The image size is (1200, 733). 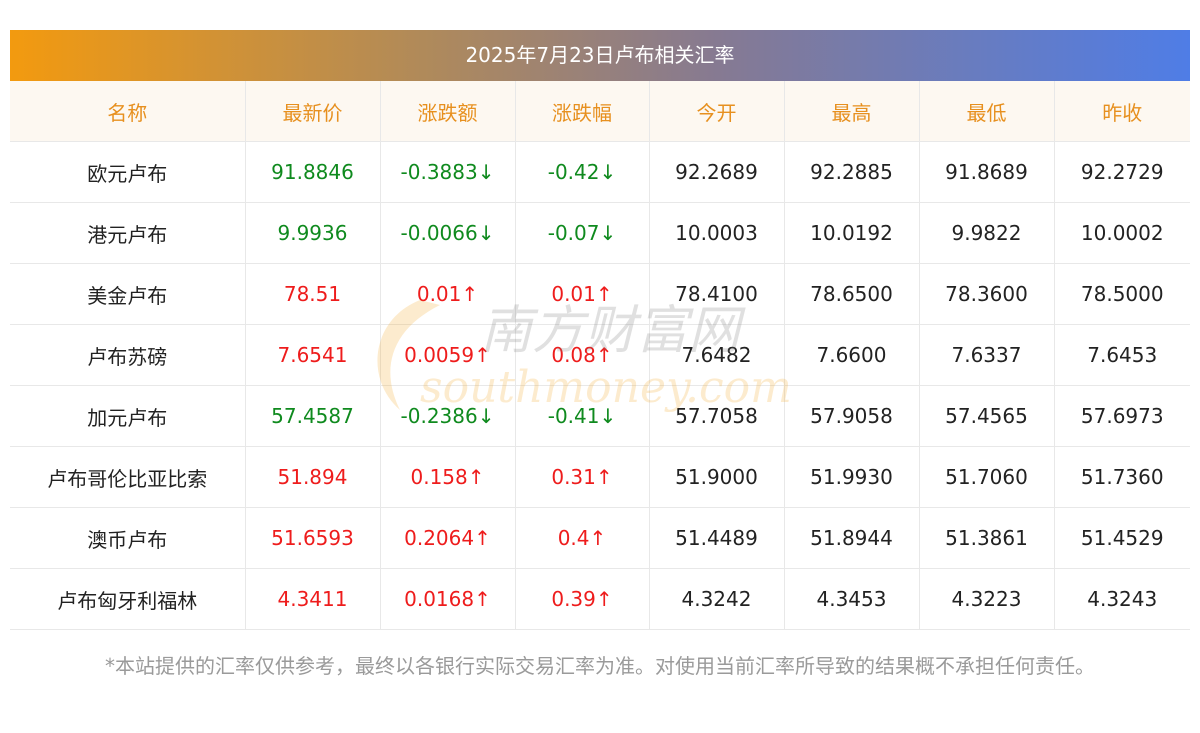 I want to click on cell-latest: 57.4587, so click(x=313, y=416).